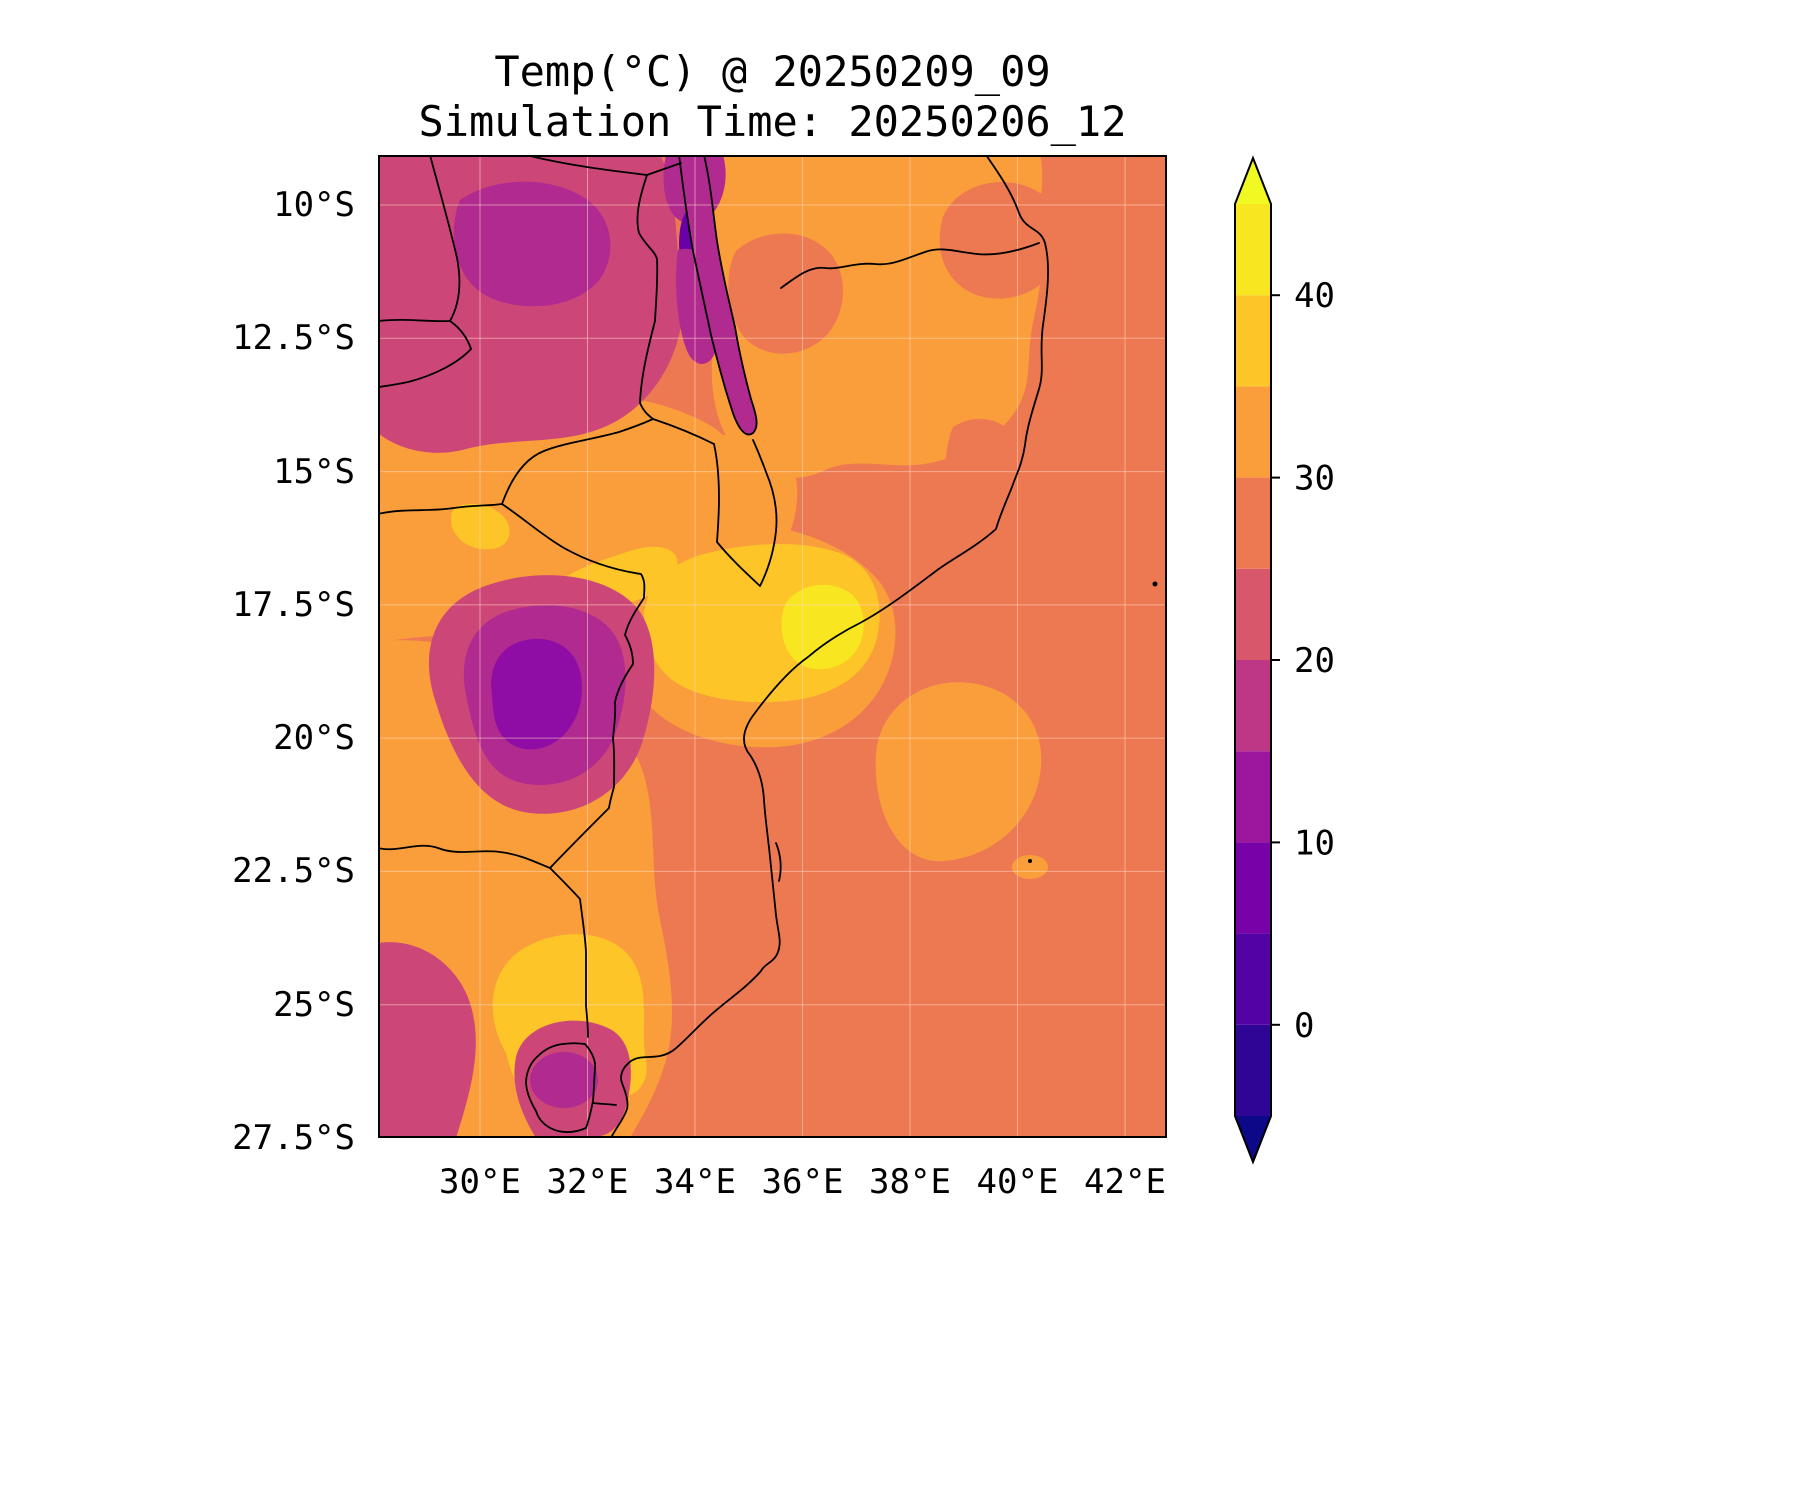  What do you see at coordinates (587, 1182) in the screenshot?
I see `lon-tick-label: 32°E` at bounding box center [587, 1182].